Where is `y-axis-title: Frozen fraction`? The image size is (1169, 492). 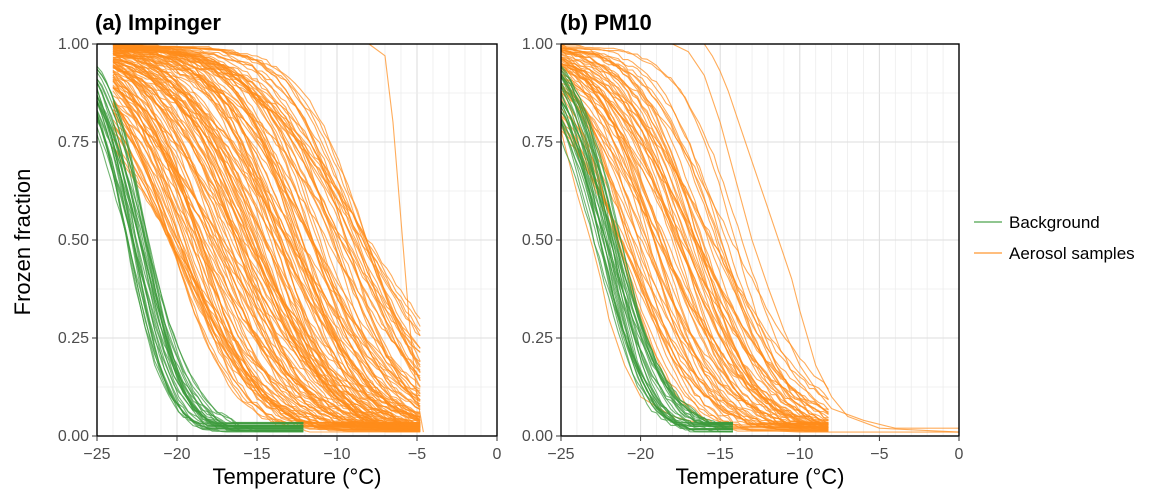 y-axis-title: Frozen fraction is located at coordinates (22, 242).